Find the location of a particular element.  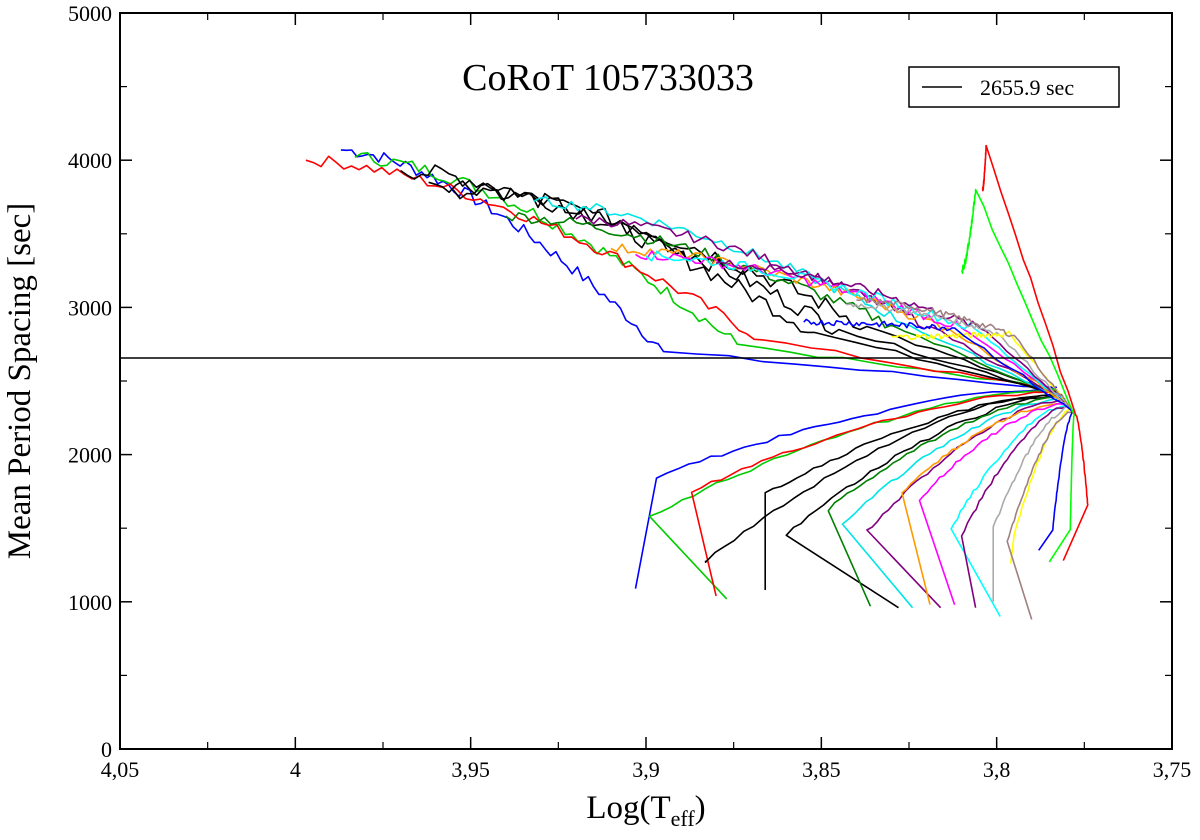

y-tick-label: 2000 is located at coordinates (90, 455).